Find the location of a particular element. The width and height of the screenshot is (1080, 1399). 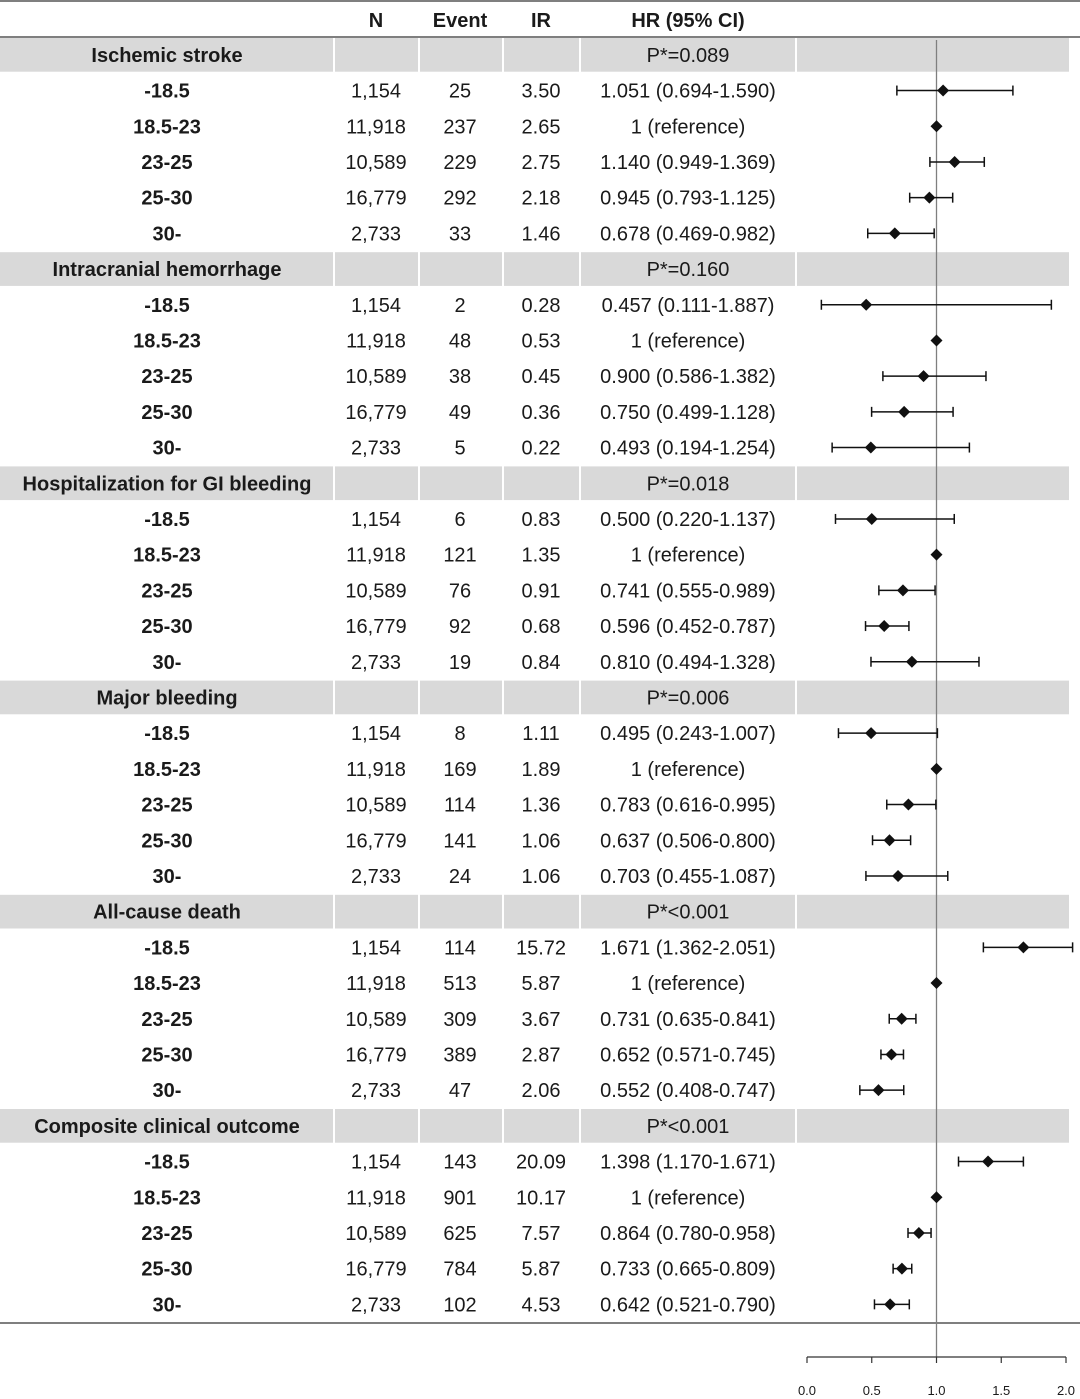

row-event: 784 is located at coordinates (459, 1270).